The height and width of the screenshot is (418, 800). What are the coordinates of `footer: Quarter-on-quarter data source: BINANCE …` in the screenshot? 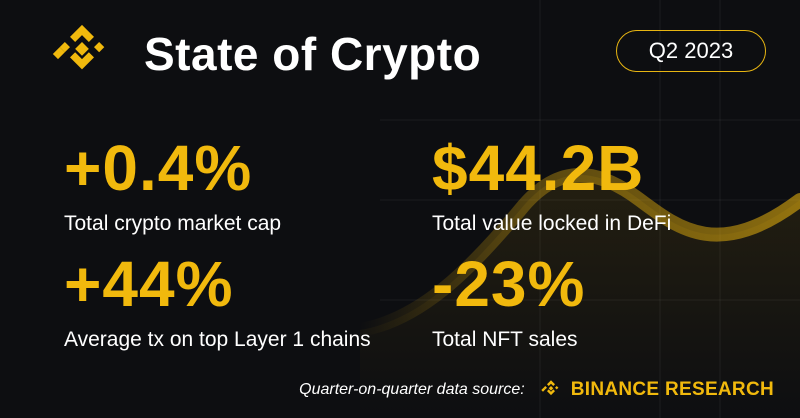 It's located at (536, 390).